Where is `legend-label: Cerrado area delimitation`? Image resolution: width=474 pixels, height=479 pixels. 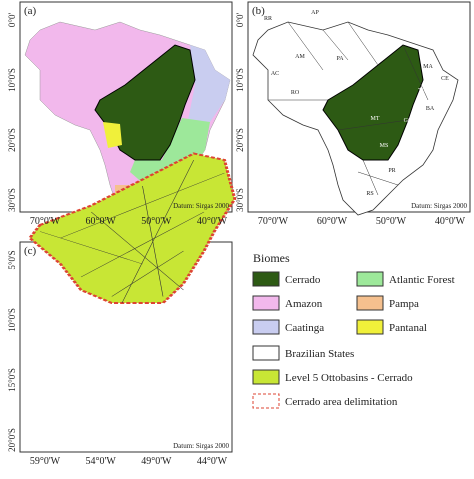 legend-label: Cerrado area delimitation is located at coordinates (341, 402).